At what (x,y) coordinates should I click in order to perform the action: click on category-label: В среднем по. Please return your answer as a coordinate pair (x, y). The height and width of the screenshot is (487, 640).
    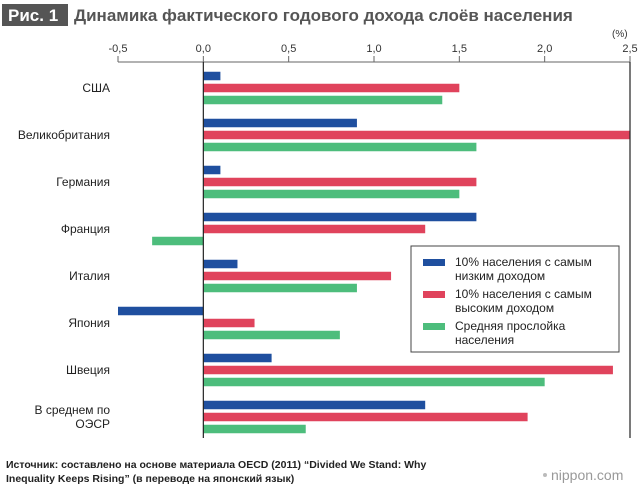
    Looking at the image, I should click on (73, 410).